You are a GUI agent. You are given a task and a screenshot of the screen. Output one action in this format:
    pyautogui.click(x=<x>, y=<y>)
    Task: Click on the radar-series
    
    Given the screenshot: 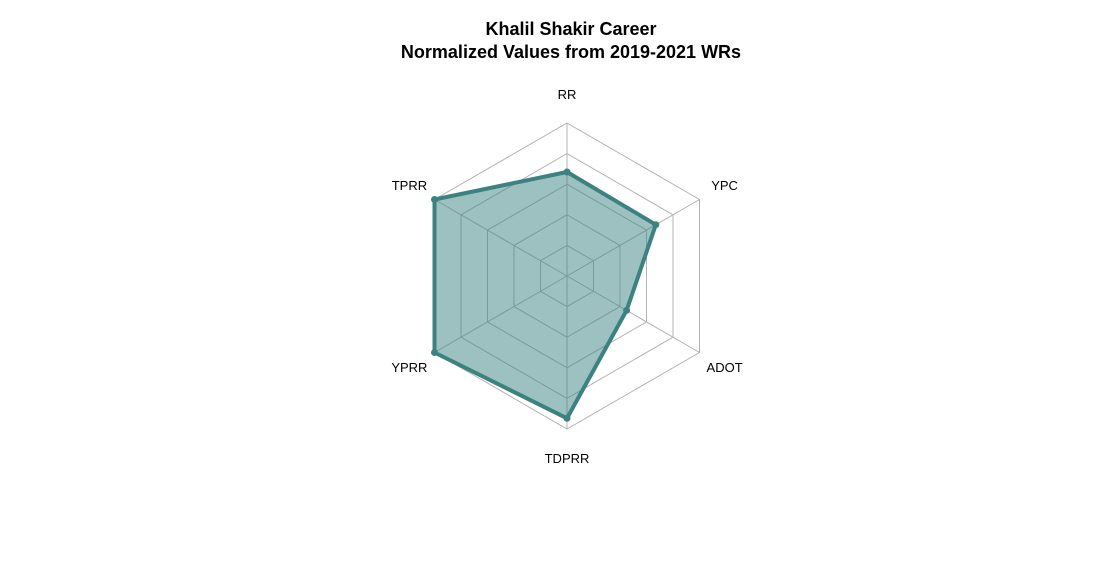 What is the action you would take?
    pyautogui.click(x=545, y=295)
    